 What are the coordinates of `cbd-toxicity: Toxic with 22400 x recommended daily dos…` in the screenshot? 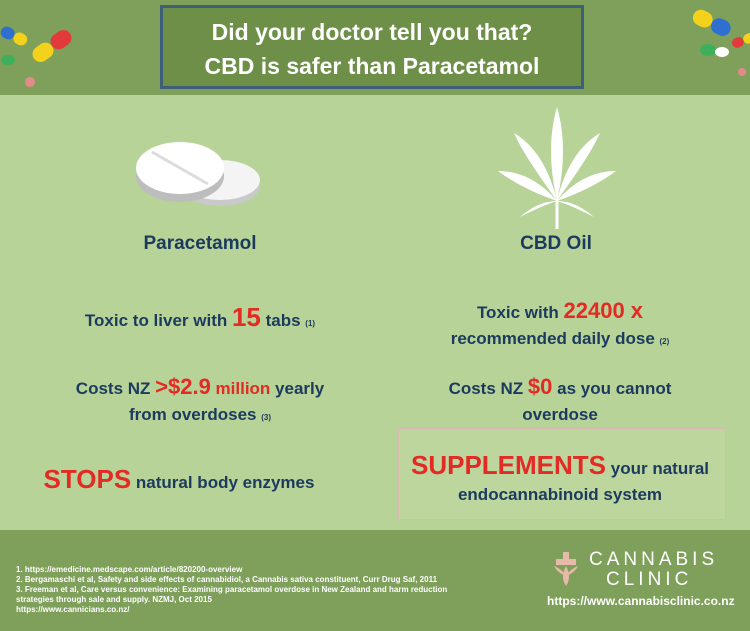 It's located at (560, 326).